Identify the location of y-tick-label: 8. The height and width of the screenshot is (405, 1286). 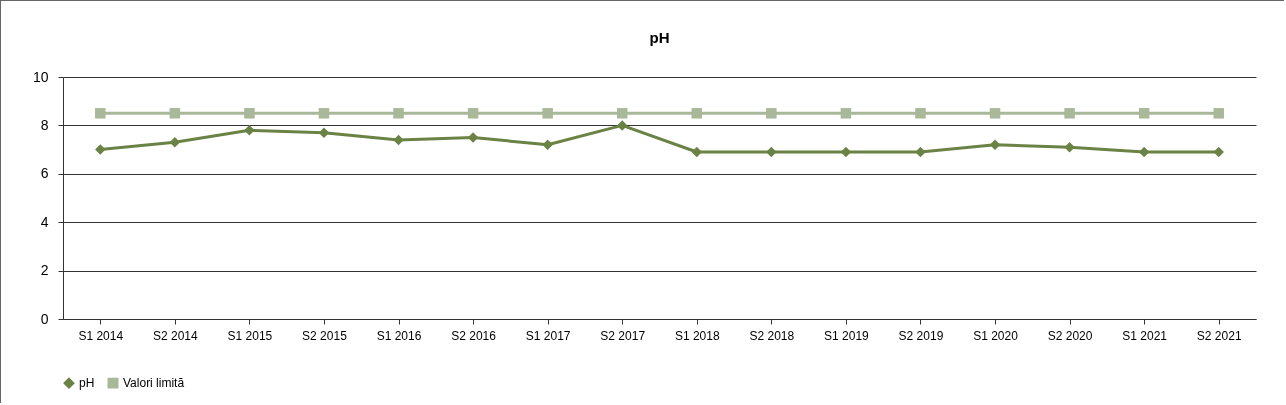
(44, 124).